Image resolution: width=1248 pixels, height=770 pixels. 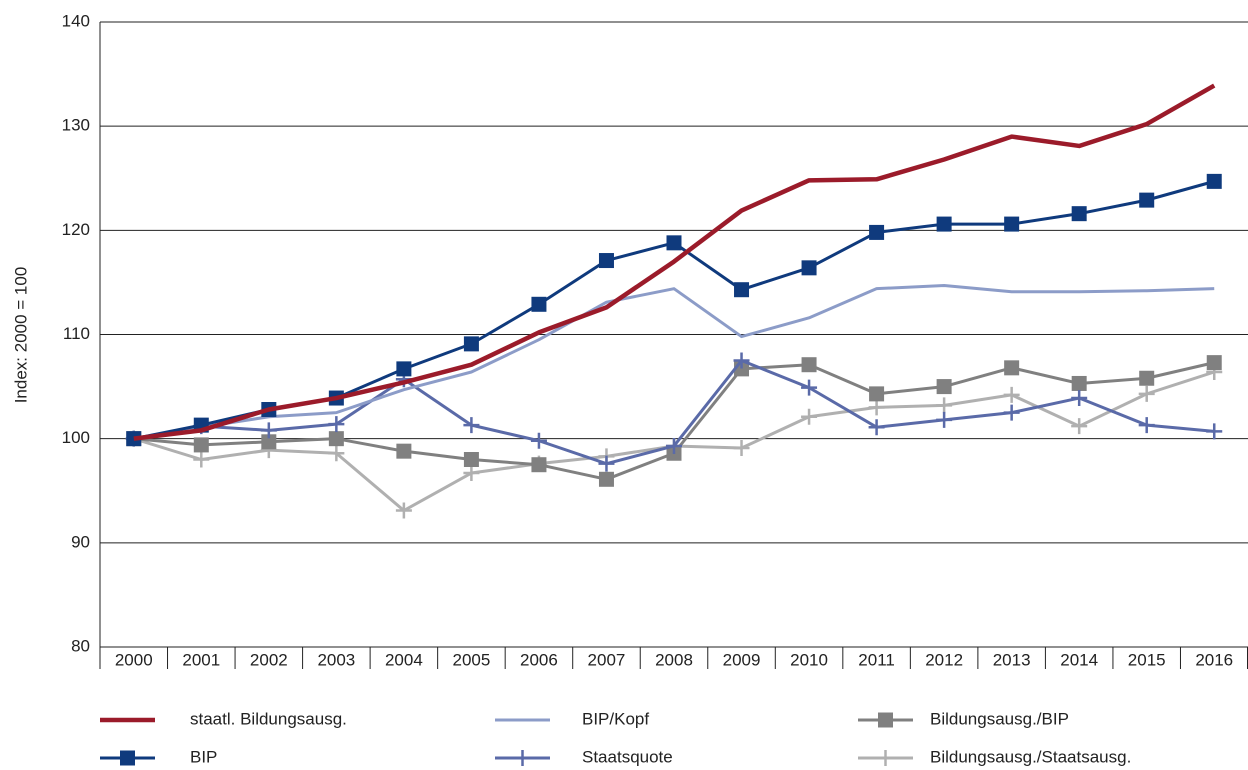 I want to click on legend-label: BIP, so click(x=203, y=756).